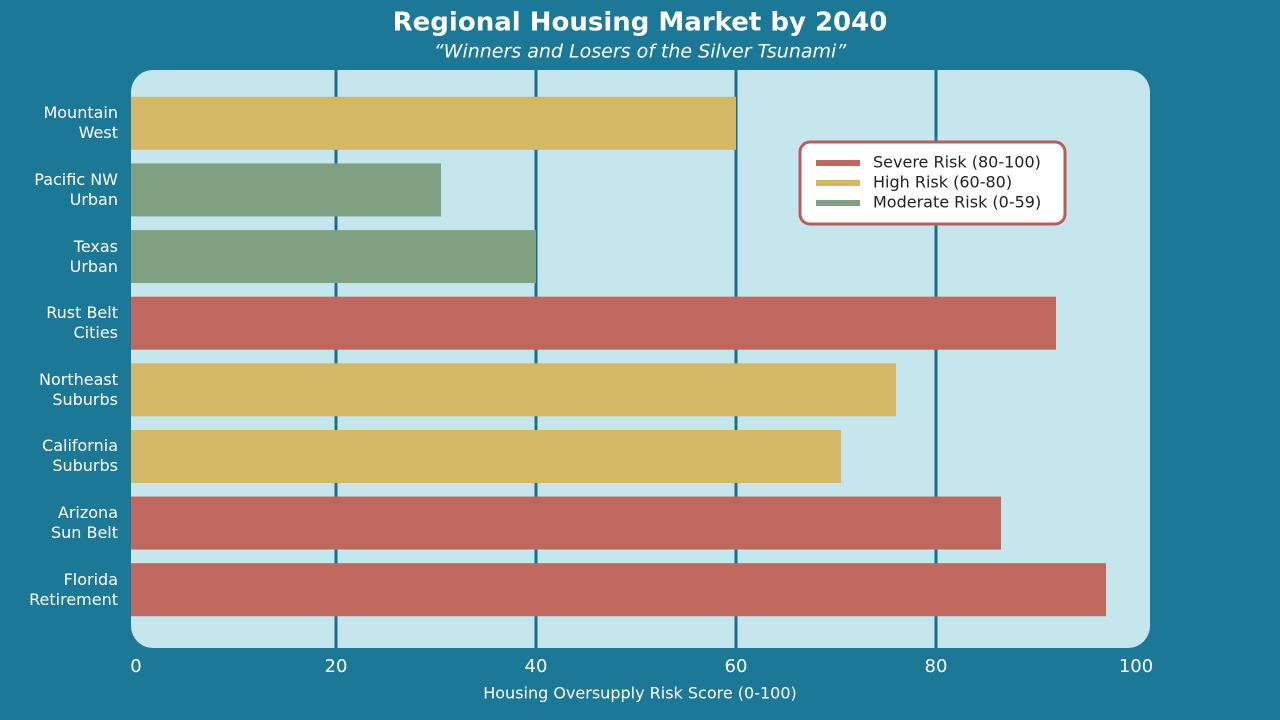 This screenshot has width=1280, height=720. Describe the element at coordinates (84, 523) in the screenshot. I see `y-tick-label: Arizona Sun Belt` at that location.